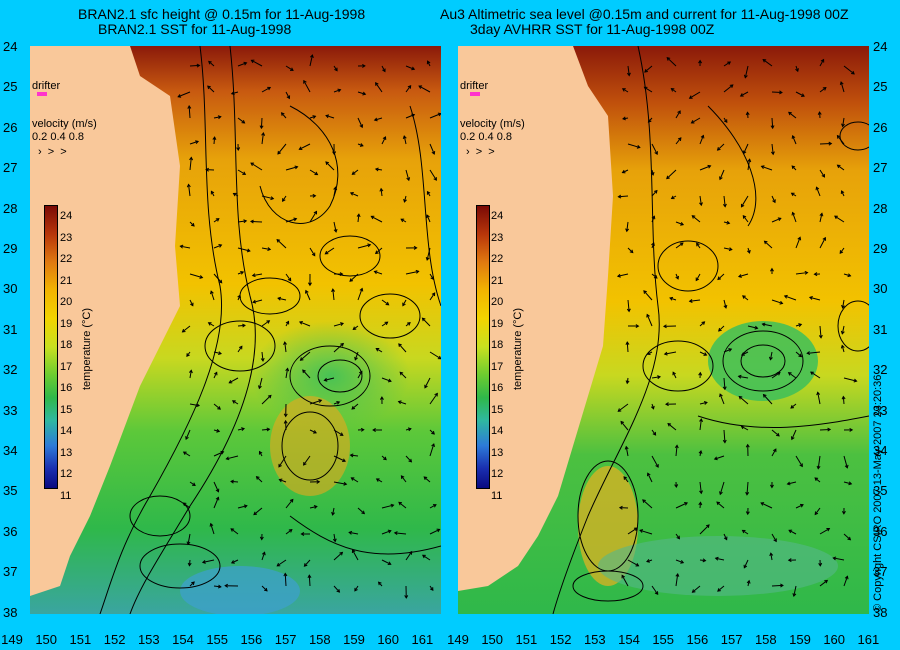 This screenshot has width=900, height=650. What do you see at coordinates (486, 137) in the screenshot?
I see `velocity-legend-scale-right: 0.2 0.4 0.8` at bounding box center [486, 137].